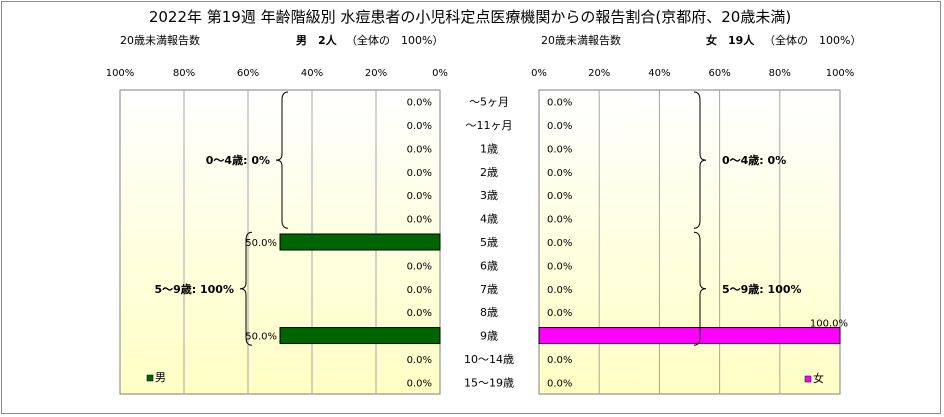 Image resolution: width=944 pixels, height=417 pixels. Describe the element at coordinates (489, 312) in the screenshot. I see `category-label: 8歳` at that location.